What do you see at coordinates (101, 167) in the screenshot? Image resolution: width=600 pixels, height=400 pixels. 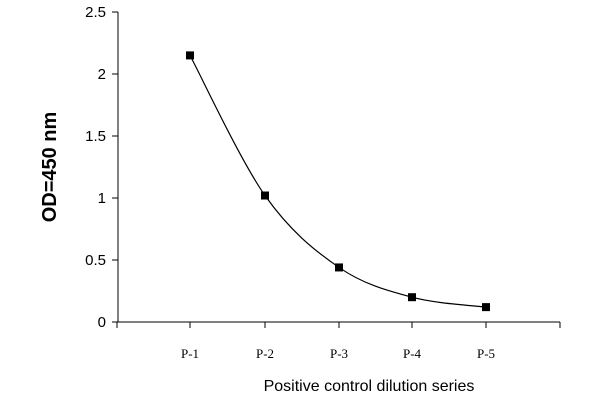 I see `y-ticks: 0 0.5 1 1.5 2 2.5` at bounding box center [101, 167].